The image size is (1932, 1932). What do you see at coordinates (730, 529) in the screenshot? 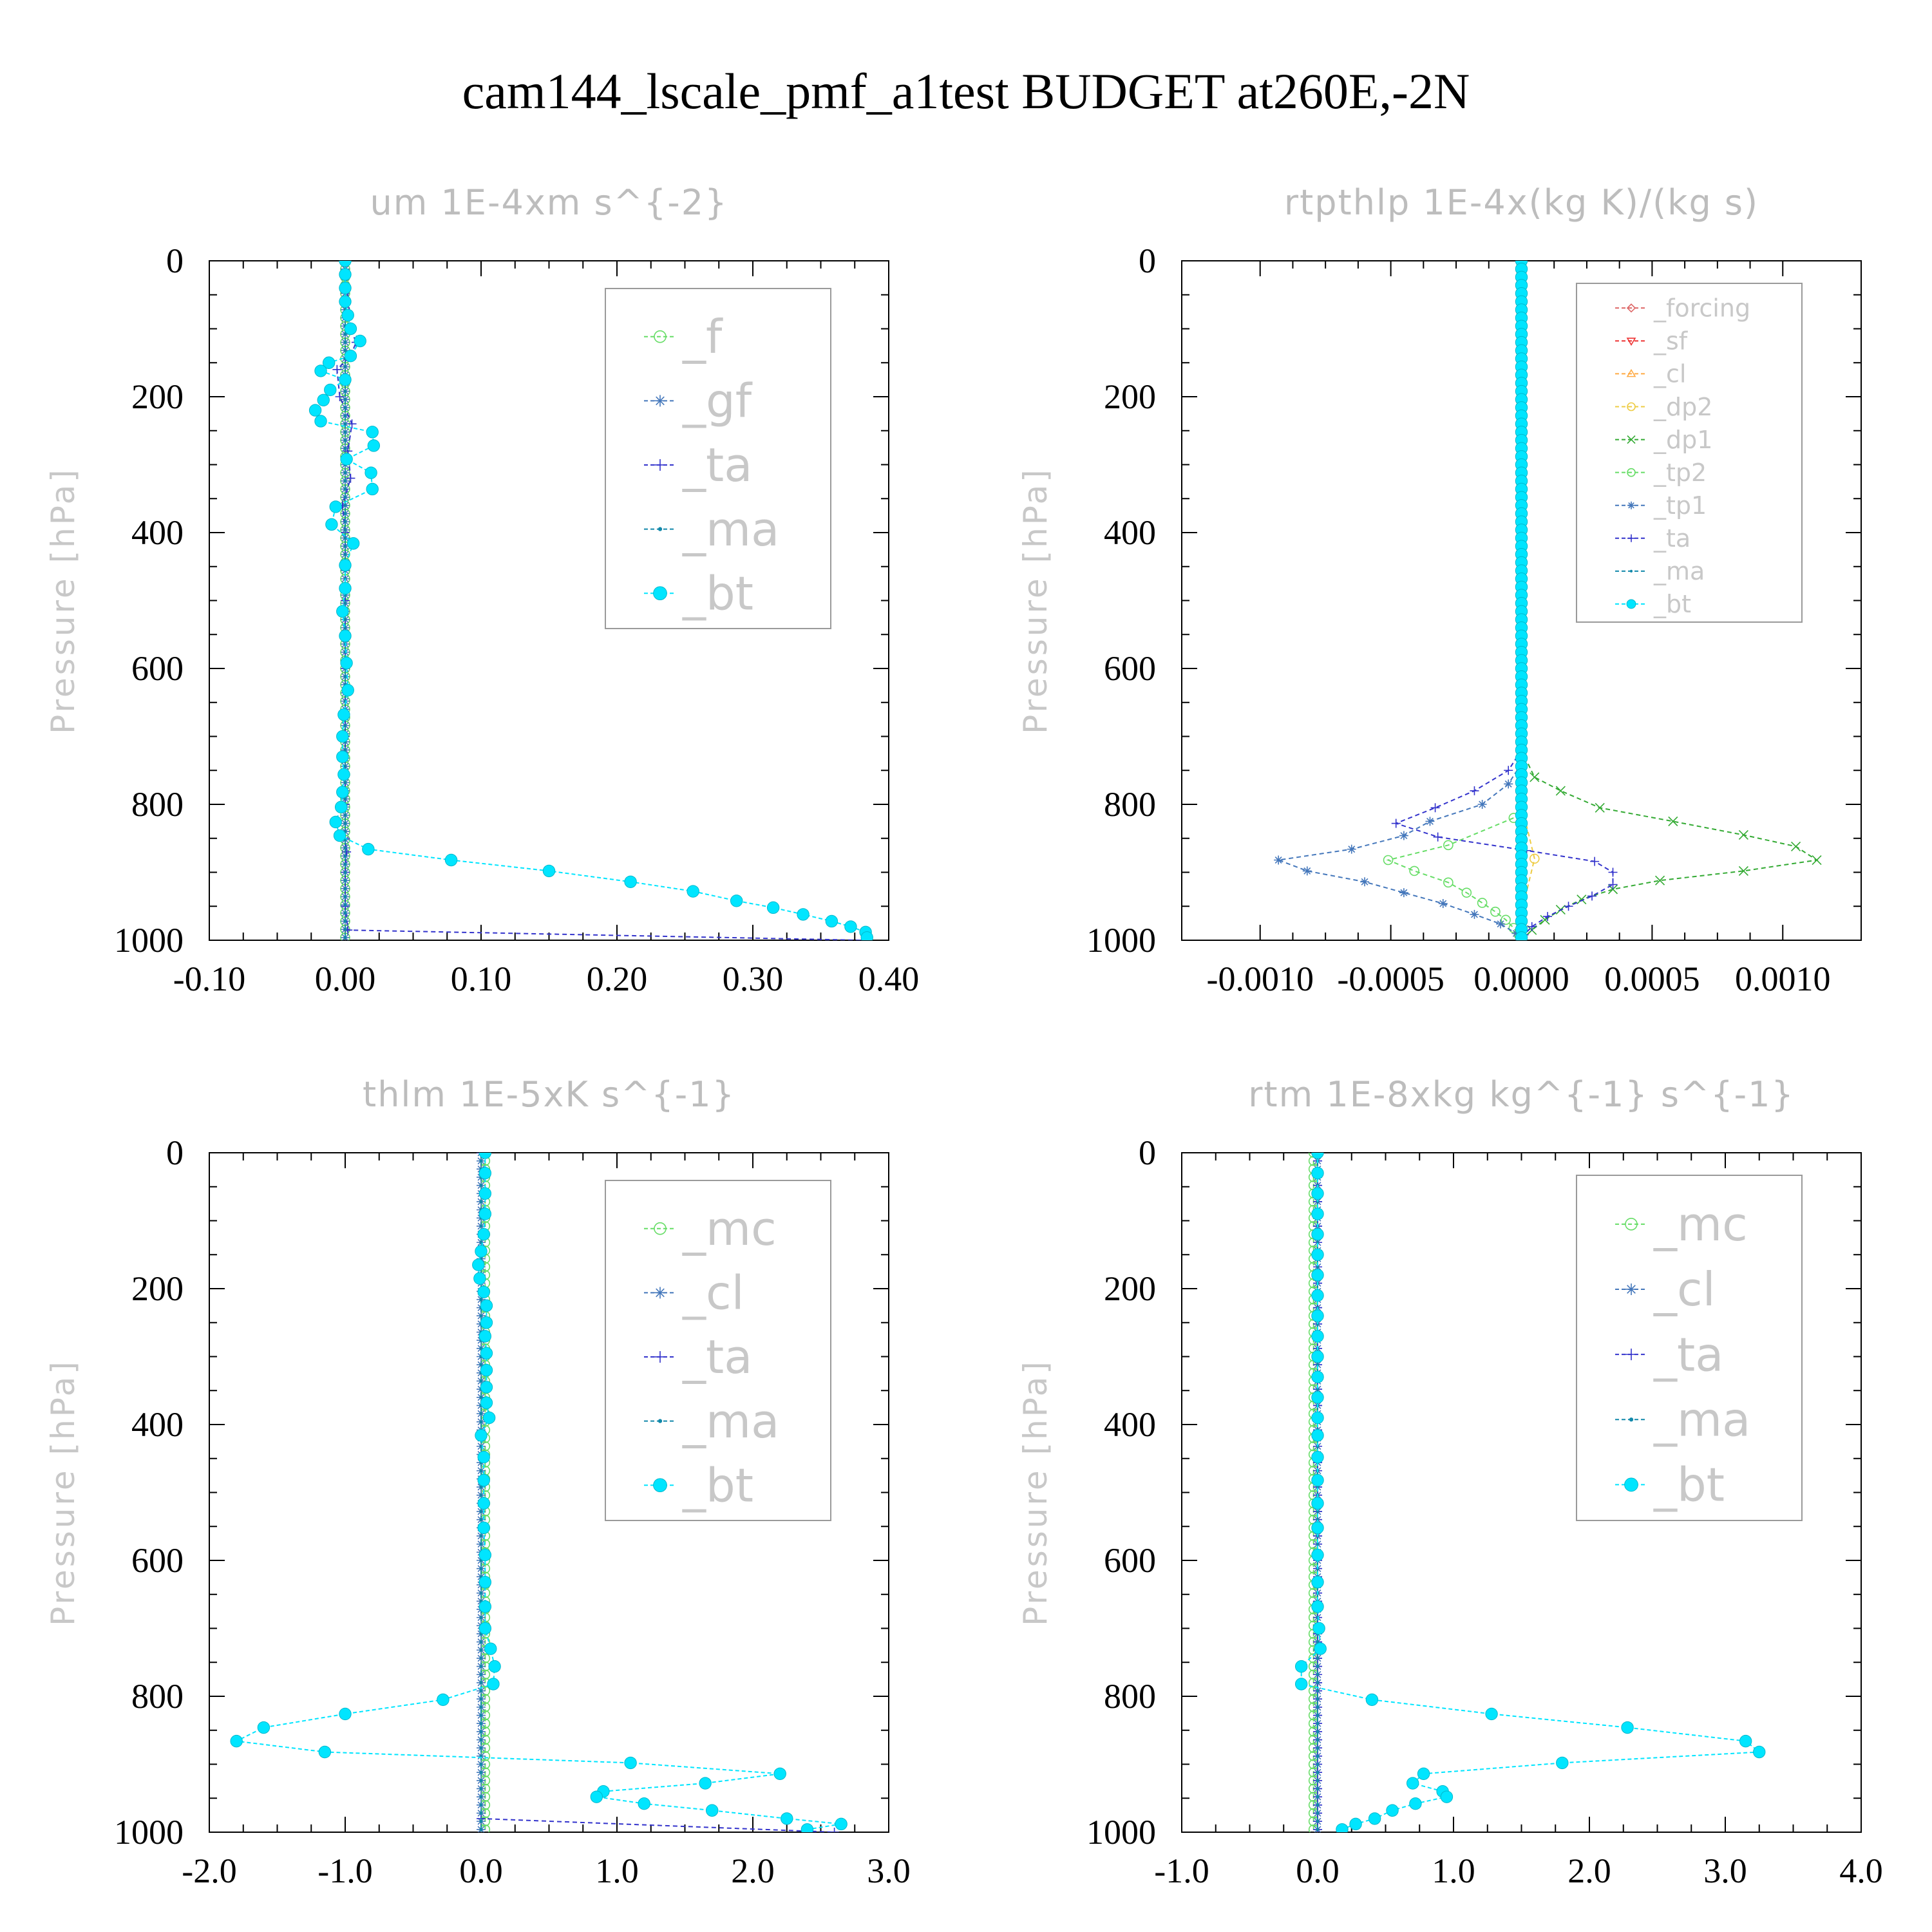
I see `legend-label: _ma` at bounding box center [730, 529].